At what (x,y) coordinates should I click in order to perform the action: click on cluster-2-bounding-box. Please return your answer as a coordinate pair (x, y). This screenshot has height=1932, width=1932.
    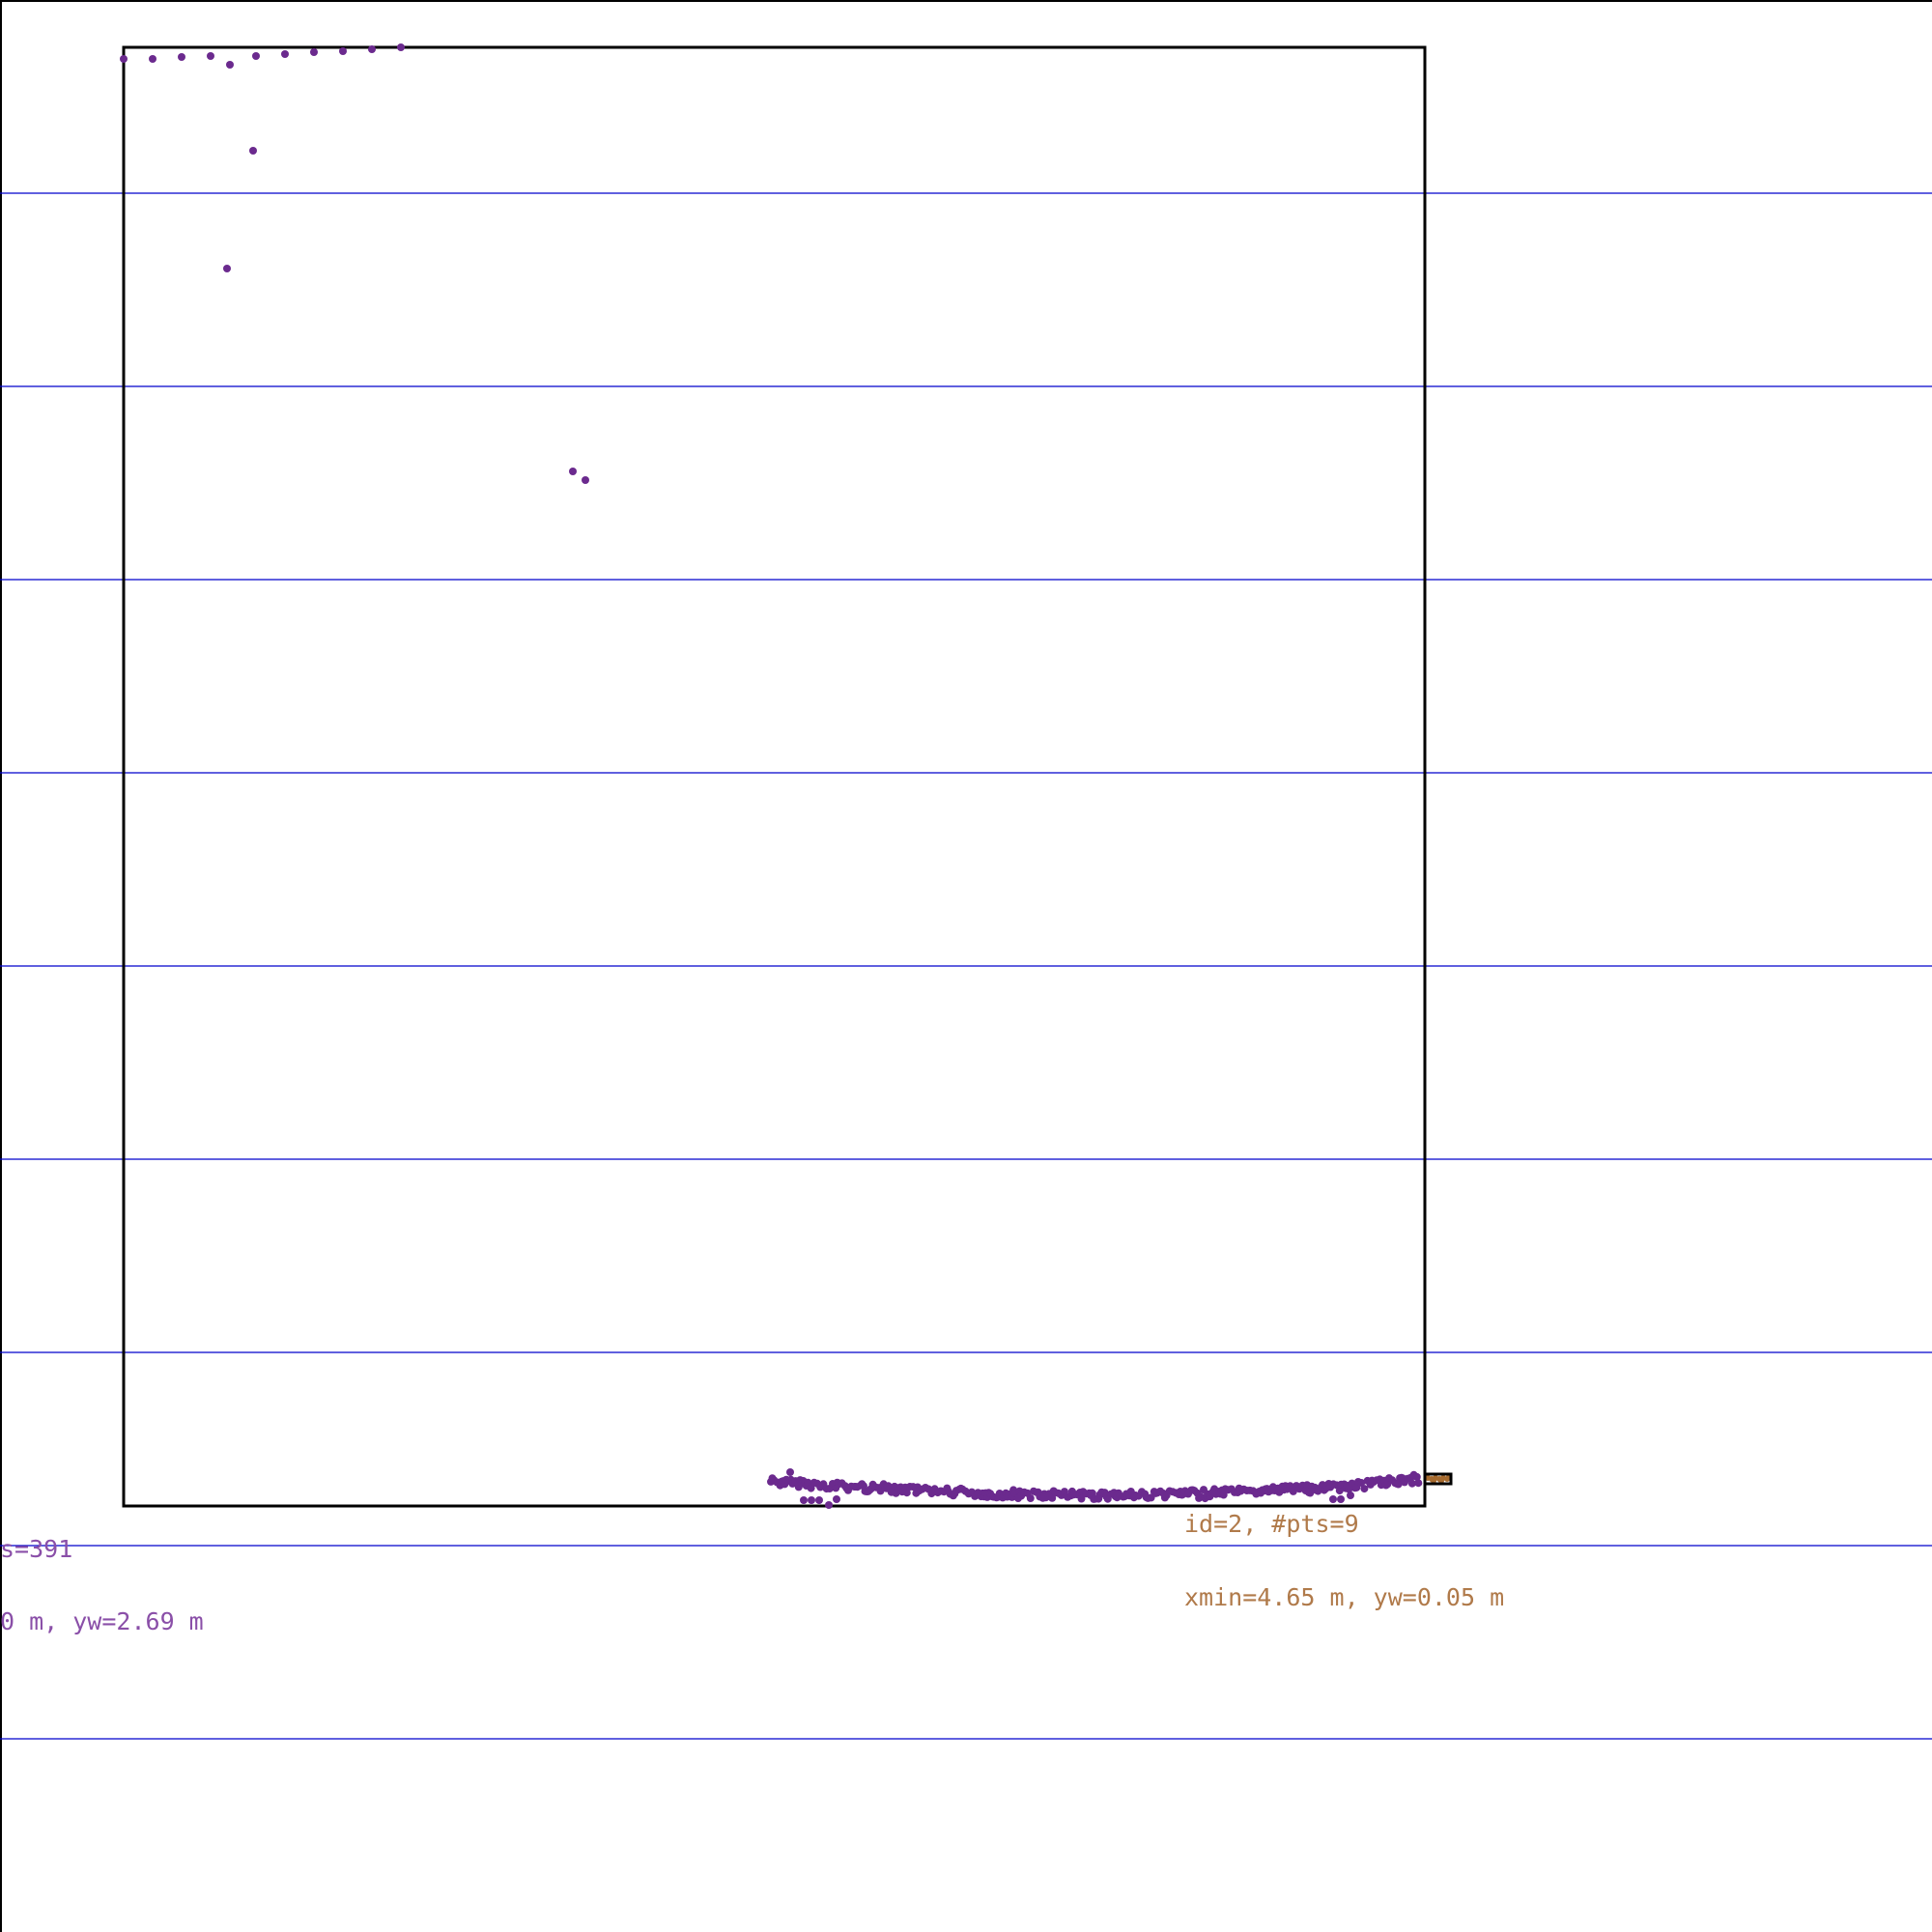
    Looking at the image, I should click on (1438, 1479).